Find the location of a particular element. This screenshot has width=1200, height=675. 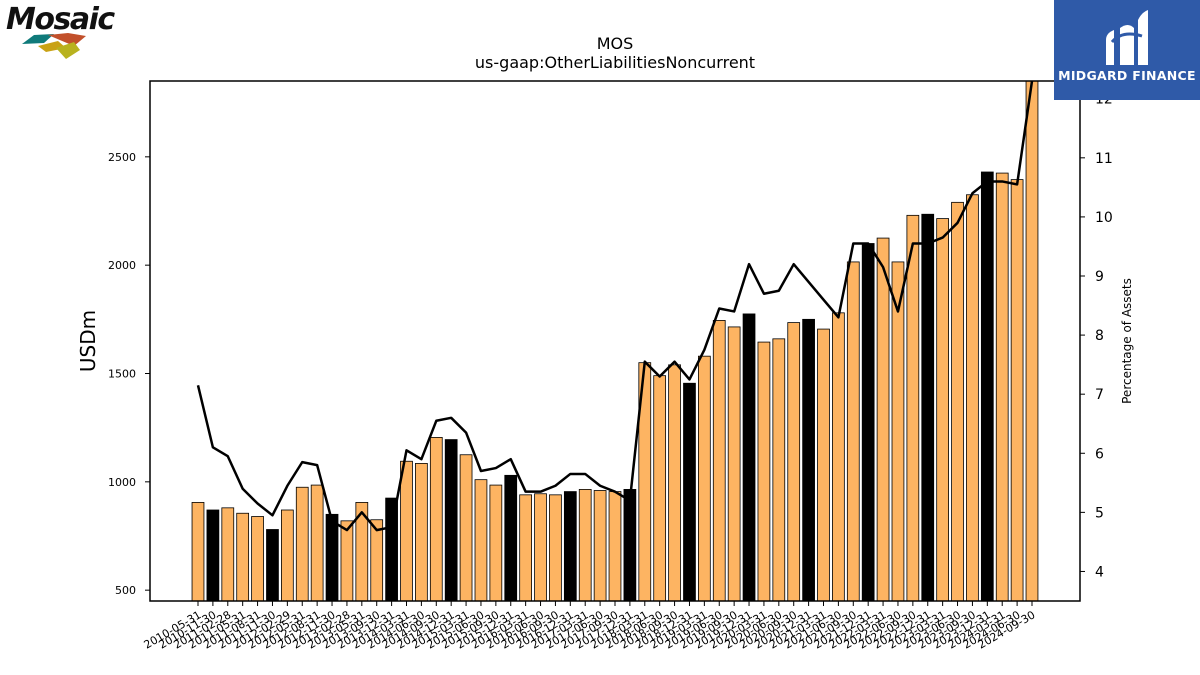

y-tick-label: 1000 is located at coordinates (122, 482).